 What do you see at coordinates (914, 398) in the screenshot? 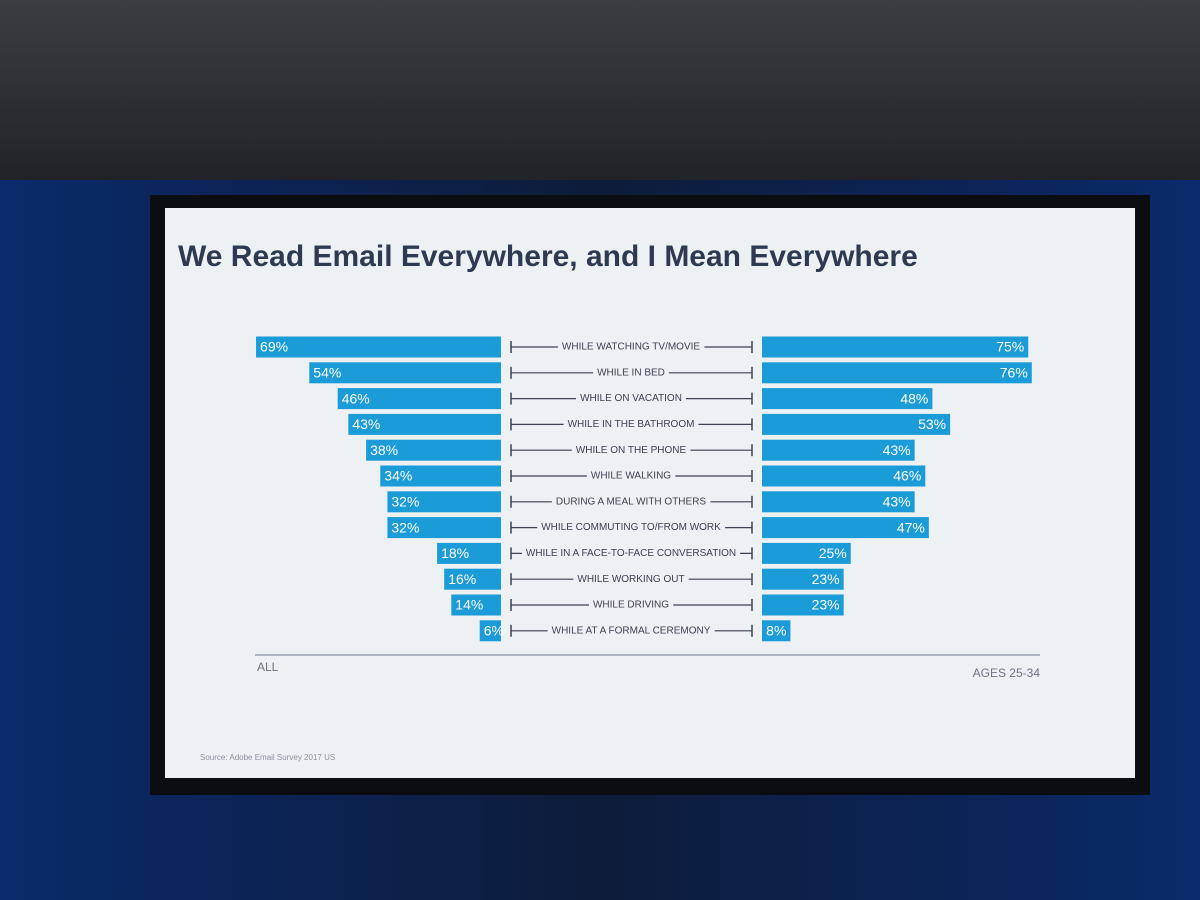
I see `value-label: 48%` at bounding box center [914, 398].